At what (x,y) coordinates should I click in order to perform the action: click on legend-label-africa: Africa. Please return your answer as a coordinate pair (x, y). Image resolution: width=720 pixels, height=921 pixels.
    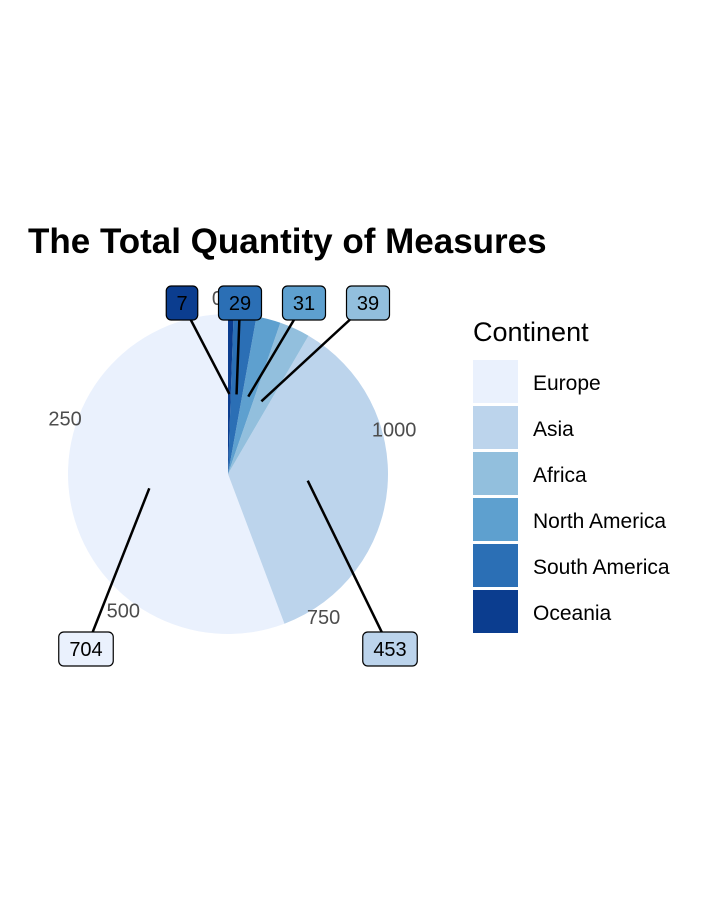
    Looking at the image, I should click on (560, 475).